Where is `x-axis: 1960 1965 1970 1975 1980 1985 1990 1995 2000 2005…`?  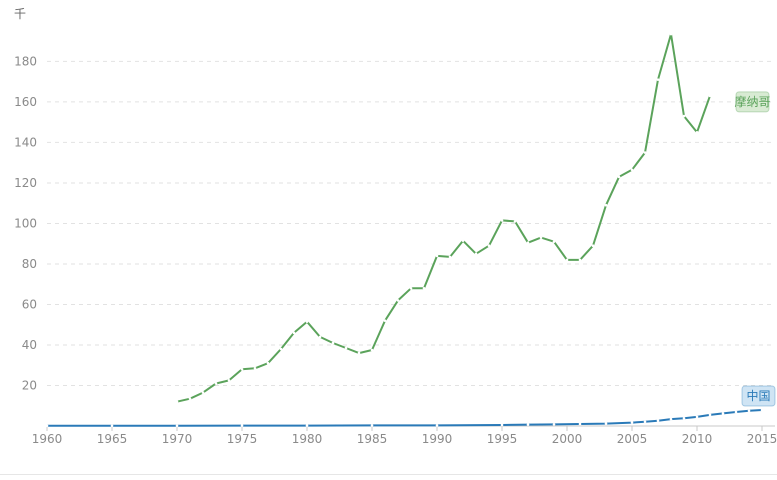
x-axis: 1960 1965 1970 1975 1980 1985 1990 1995 2000 2005… is located at coordinates (404, 435).